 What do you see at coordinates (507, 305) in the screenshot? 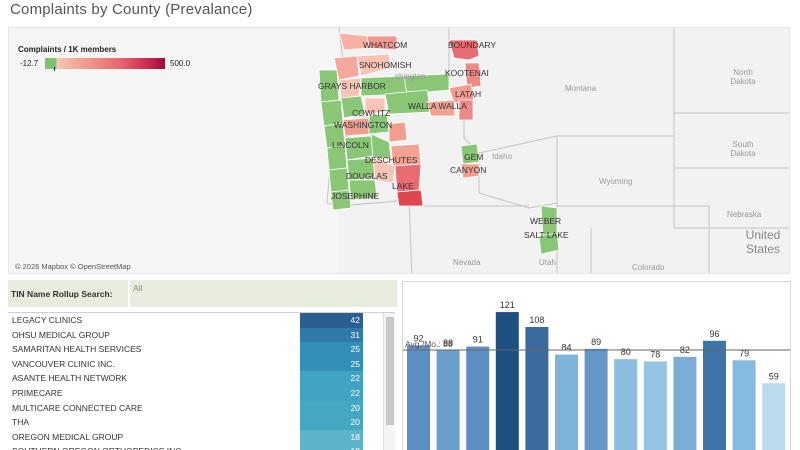
I see `bar-value-label: 121` at bounding box center [507, 305].